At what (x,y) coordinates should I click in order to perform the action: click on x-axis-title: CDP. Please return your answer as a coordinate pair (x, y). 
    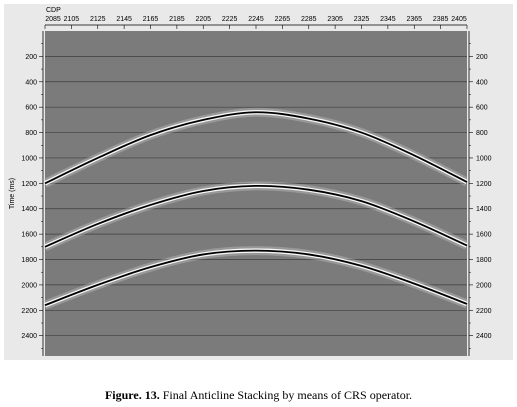
    Looking at the image, I should click on (53, 10).